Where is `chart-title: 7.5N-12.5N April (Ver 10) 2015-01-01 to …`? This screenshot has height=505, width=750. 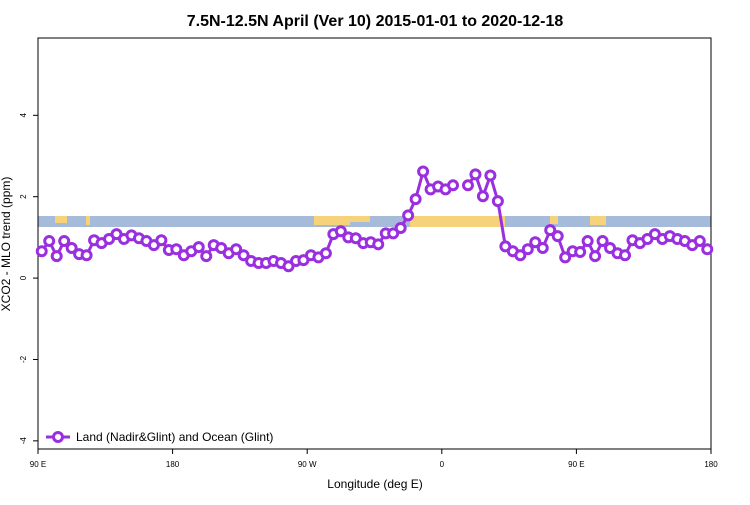
chart-title: 7.5N-12.5N April (Ver 10) 2015-01-01 to … is located at coordinates (375, 21).